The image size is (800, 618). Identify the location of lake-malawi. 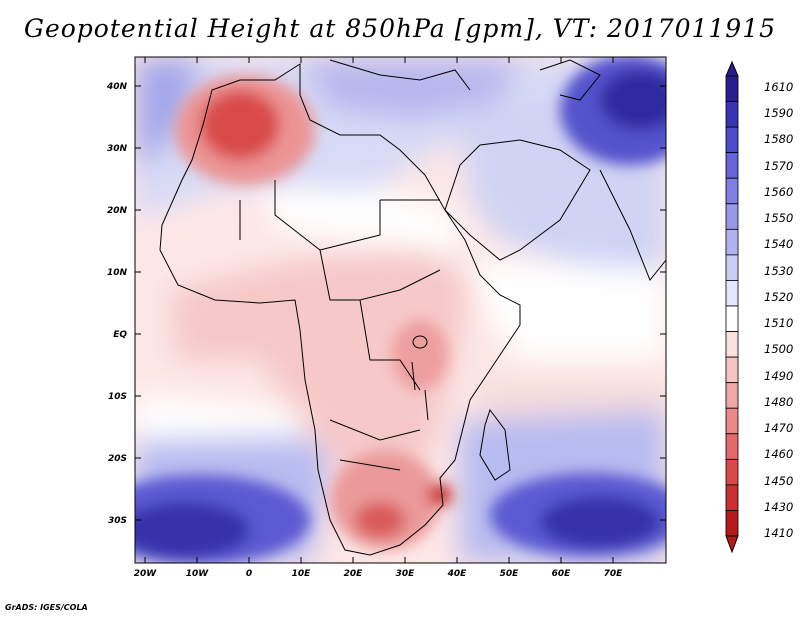
(426, 405).